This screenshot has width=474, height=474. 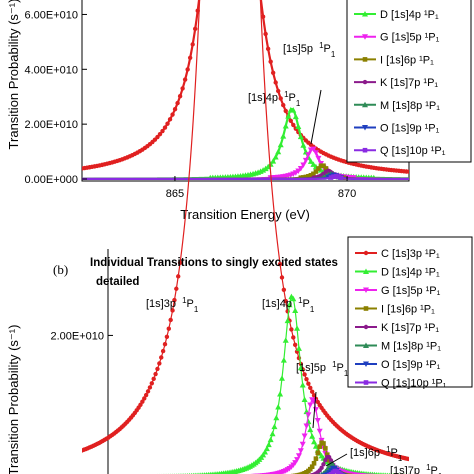 I want to click on panel-b-y-ticks: 2.00E+010, so click(x=81, y=336).